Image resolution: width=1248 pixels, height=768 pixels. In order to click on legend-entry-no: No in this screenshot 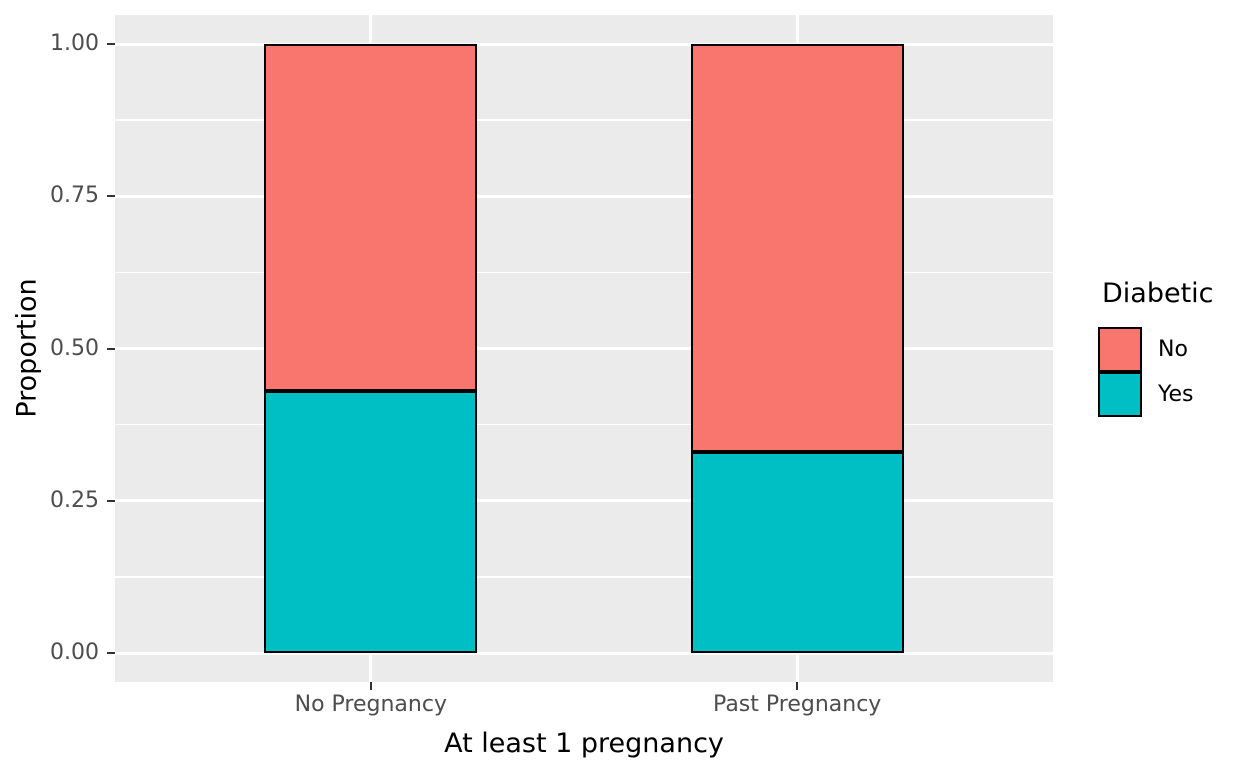, I will do `click(1156, 349)`.